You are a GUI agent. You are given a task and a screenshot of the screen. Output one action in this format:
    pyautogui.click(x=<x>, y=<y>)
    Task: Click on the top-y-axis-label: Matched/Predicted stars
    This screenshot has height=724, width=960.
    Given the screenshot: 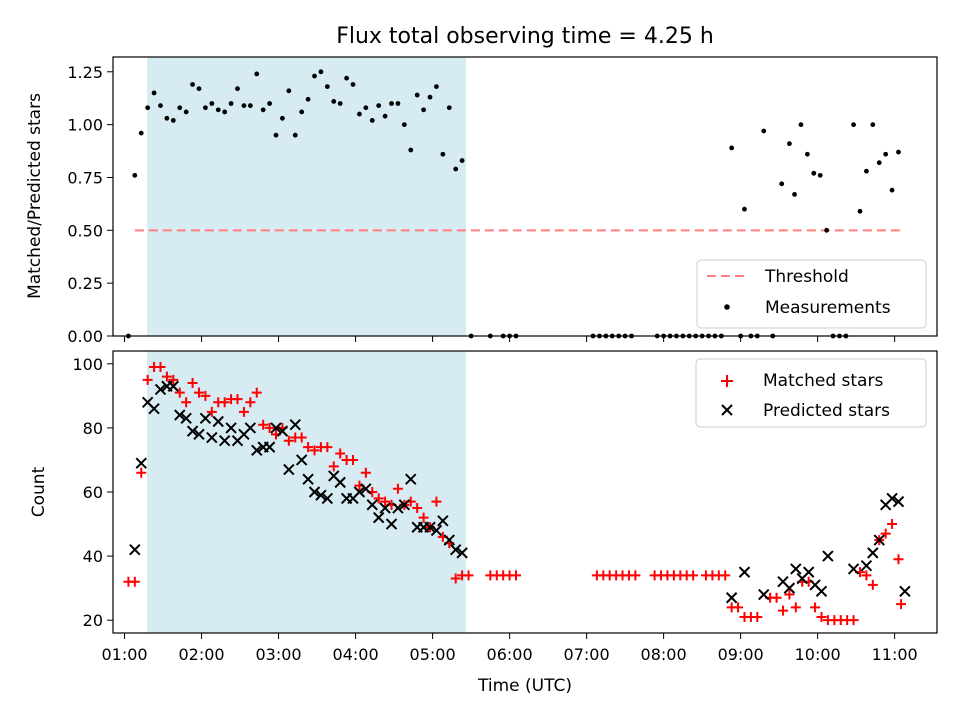 What is the action you would take?
    pyautogui.click(x=35, y=196)
    